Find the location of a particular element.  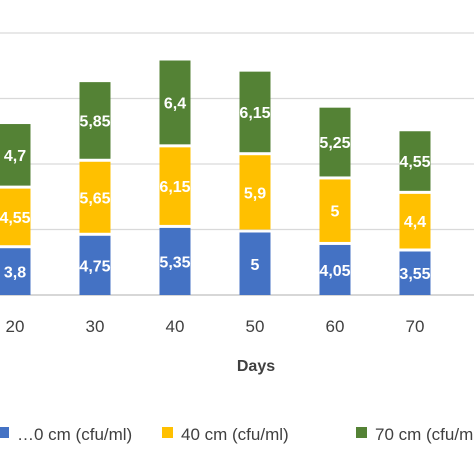

x-tick-label: 30 is located at coordinates (95, 326).